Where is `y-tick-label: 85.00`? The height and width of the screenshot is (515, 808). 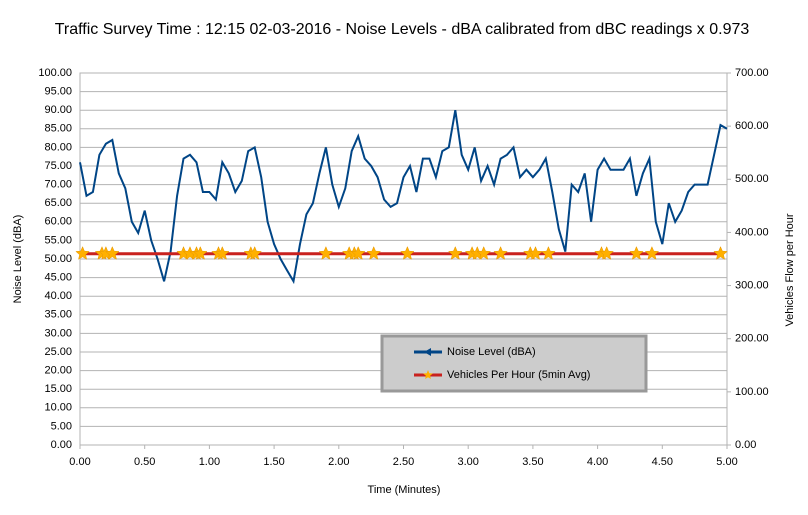 y-tick-label: 85.00 is located at coordinates (58, 129).